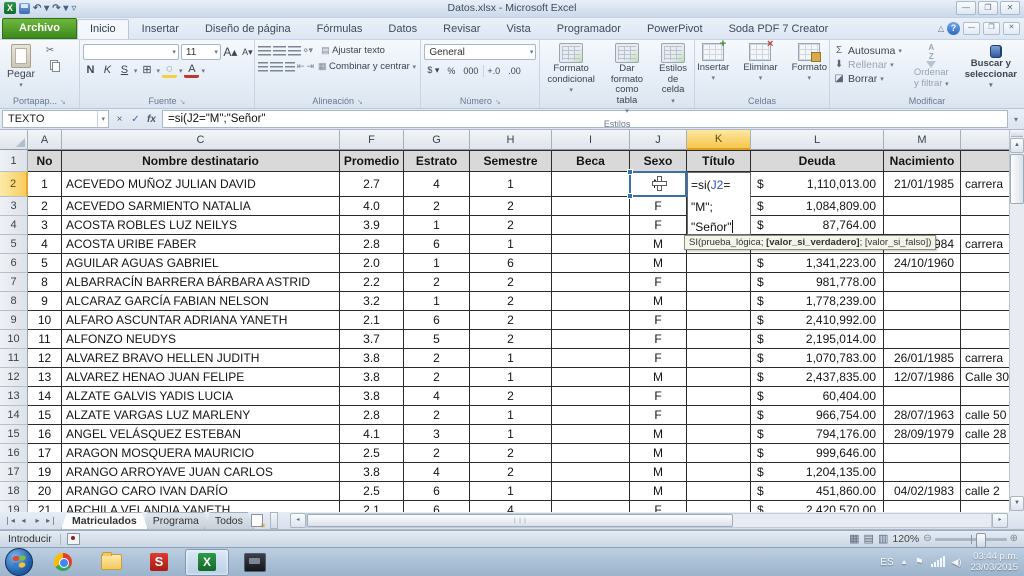  I want to click on cell-N11: carrera, so click(985, 359).